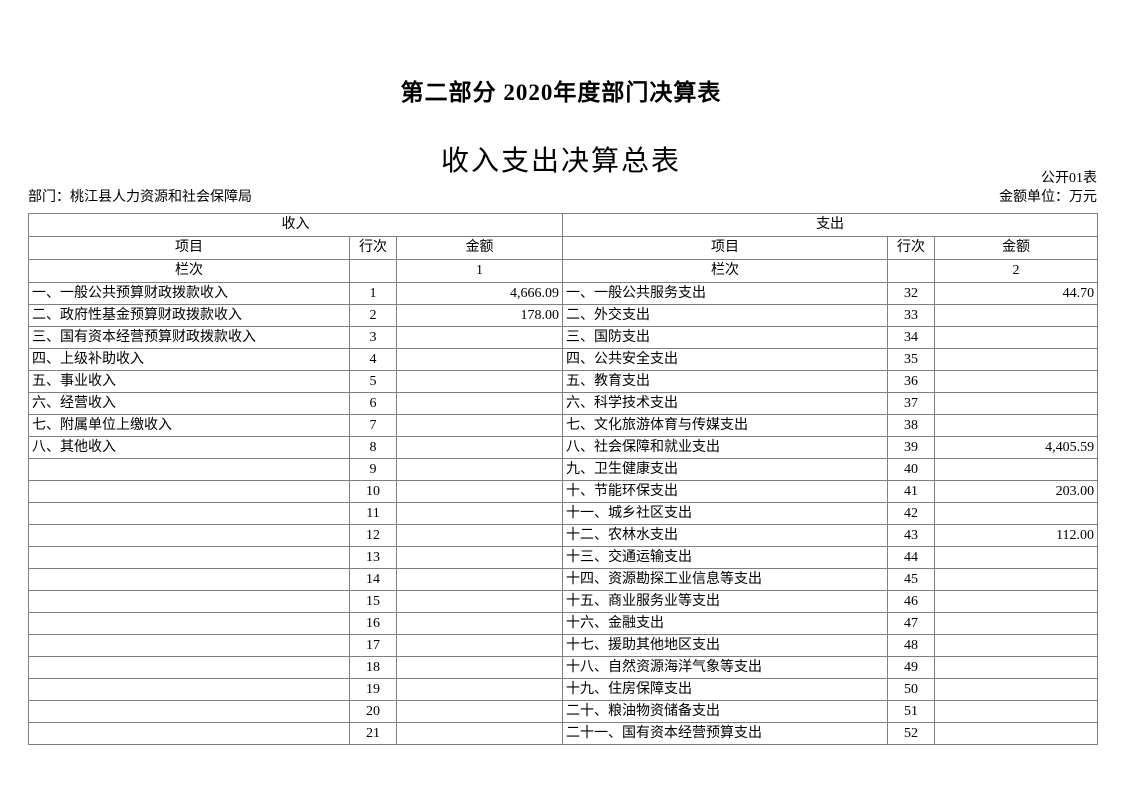 This screenshot has width=1122, height=793. What do you see at coordinates (373, 315) in the screenshot?
I see `income-rowno-cell: 2` at bounding box center [373, 315].